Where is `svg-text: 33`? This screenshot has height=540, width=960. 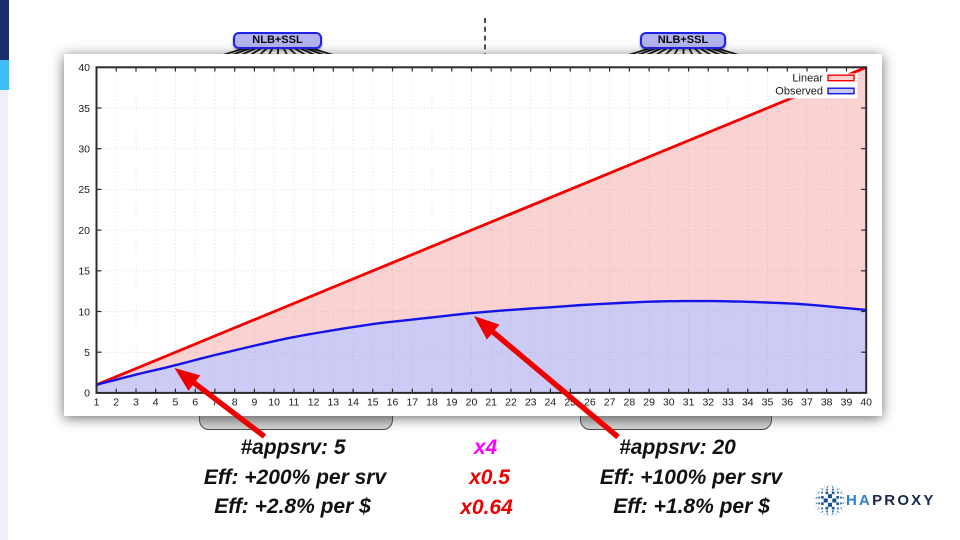 svg-text: 33 is located at coordinates (728, 402).